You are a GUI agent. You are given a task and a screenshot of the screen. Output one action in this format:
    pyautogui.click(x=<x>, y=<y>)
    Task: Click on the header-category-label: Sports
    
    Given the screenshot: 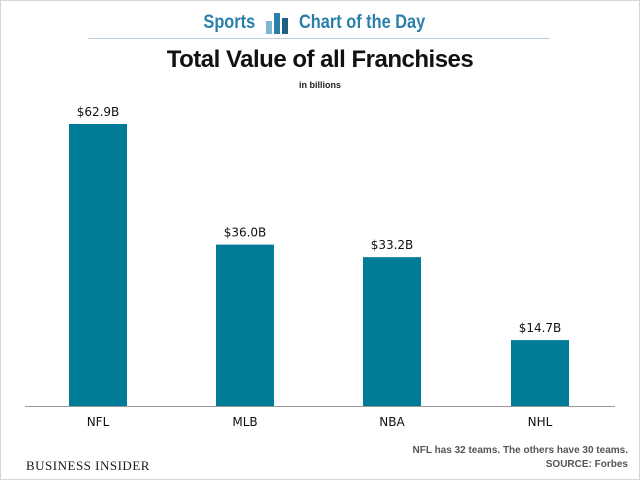 What is the action you would take?
    pyautogui.click(x=228, y=22)
    